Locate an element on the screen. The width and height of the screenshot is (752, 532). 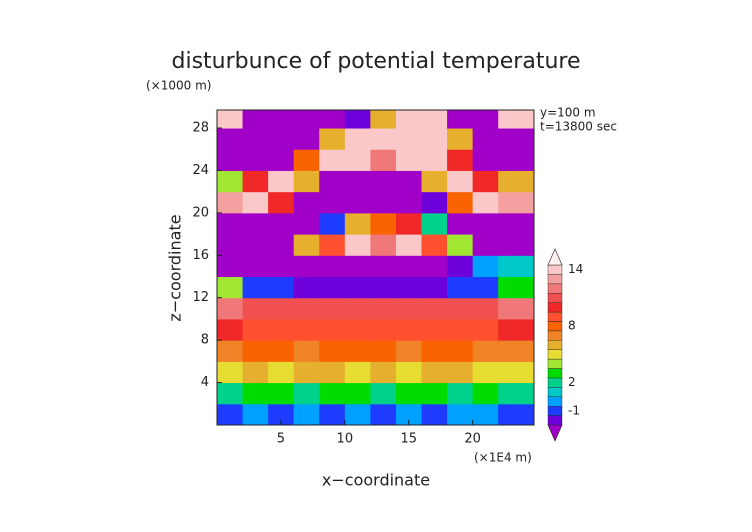
x-tick-label: 15 is located at coordinates (408, 439).